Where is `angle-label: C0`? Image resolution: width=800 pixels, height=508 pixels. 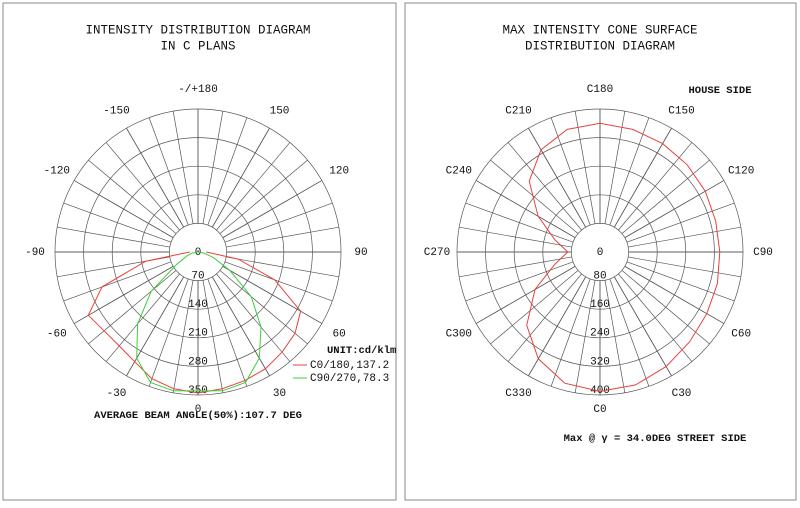
angle-label: C0 is located at coordinates (599, 410).